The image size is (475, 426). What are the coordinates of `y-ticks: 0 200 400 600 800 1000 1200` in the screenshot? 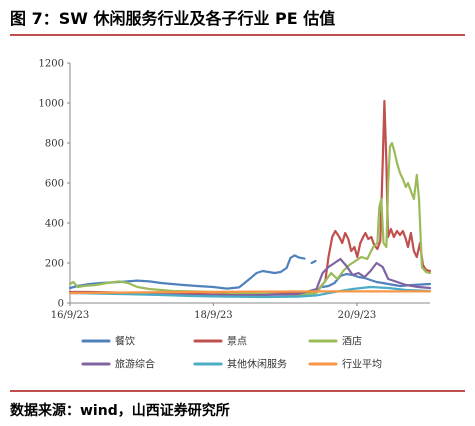 It's located at (54, 184).